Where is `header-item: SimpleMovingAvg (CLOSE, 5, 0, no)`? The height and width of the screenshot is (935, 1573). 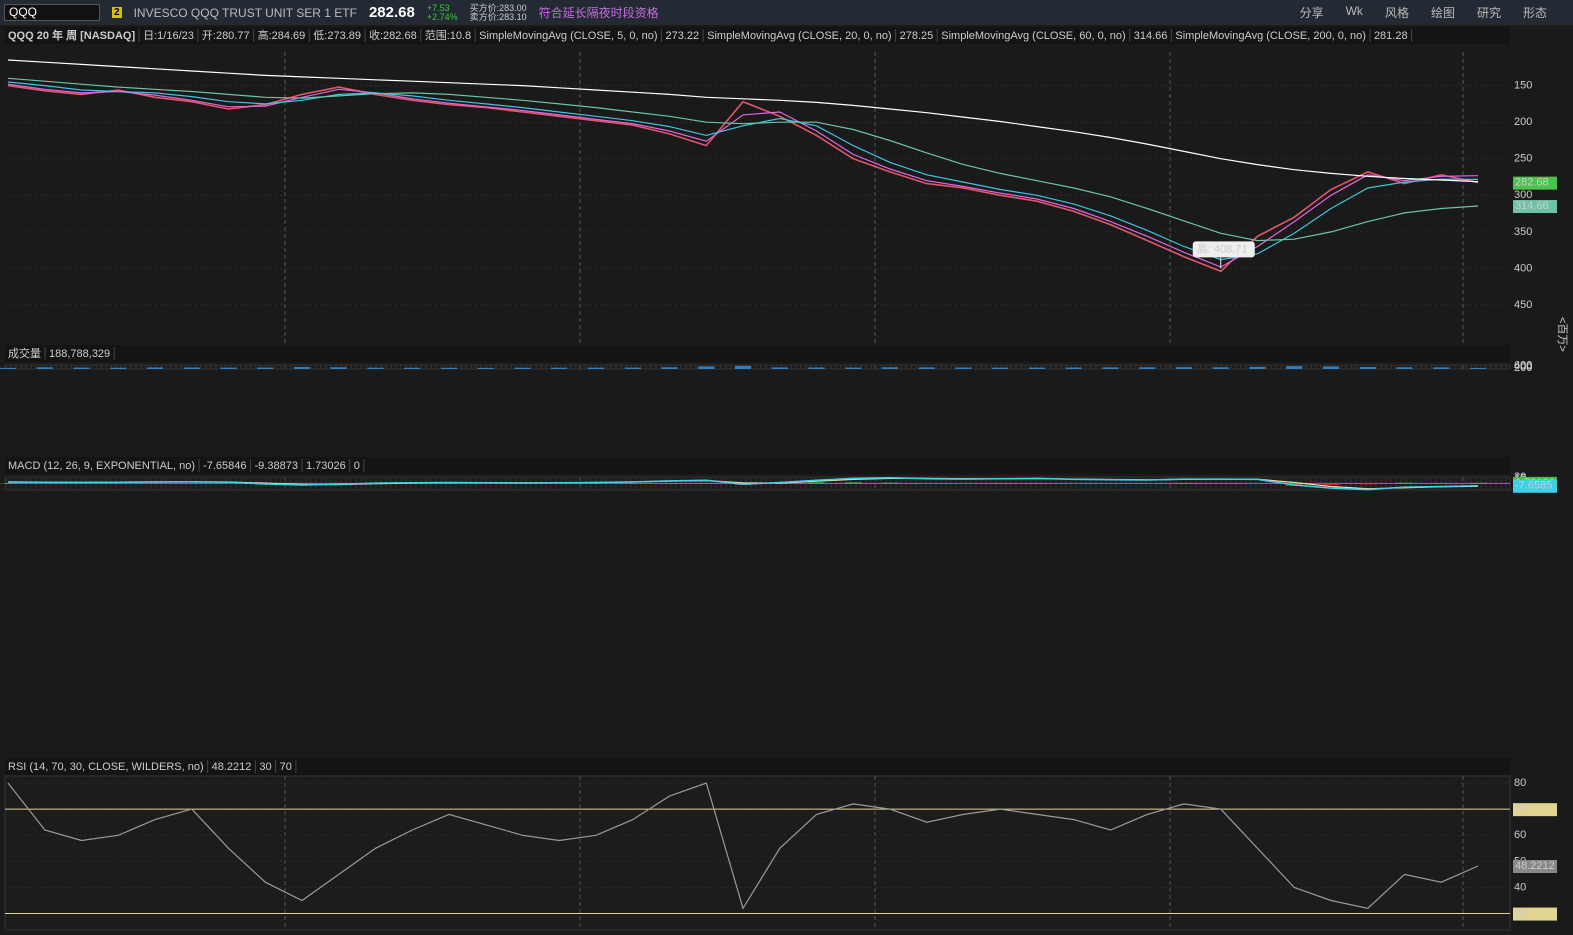 header-item: SimpleMovingAvg (CLOSE, 5, 0, no) is located at coordinates (568, 36).